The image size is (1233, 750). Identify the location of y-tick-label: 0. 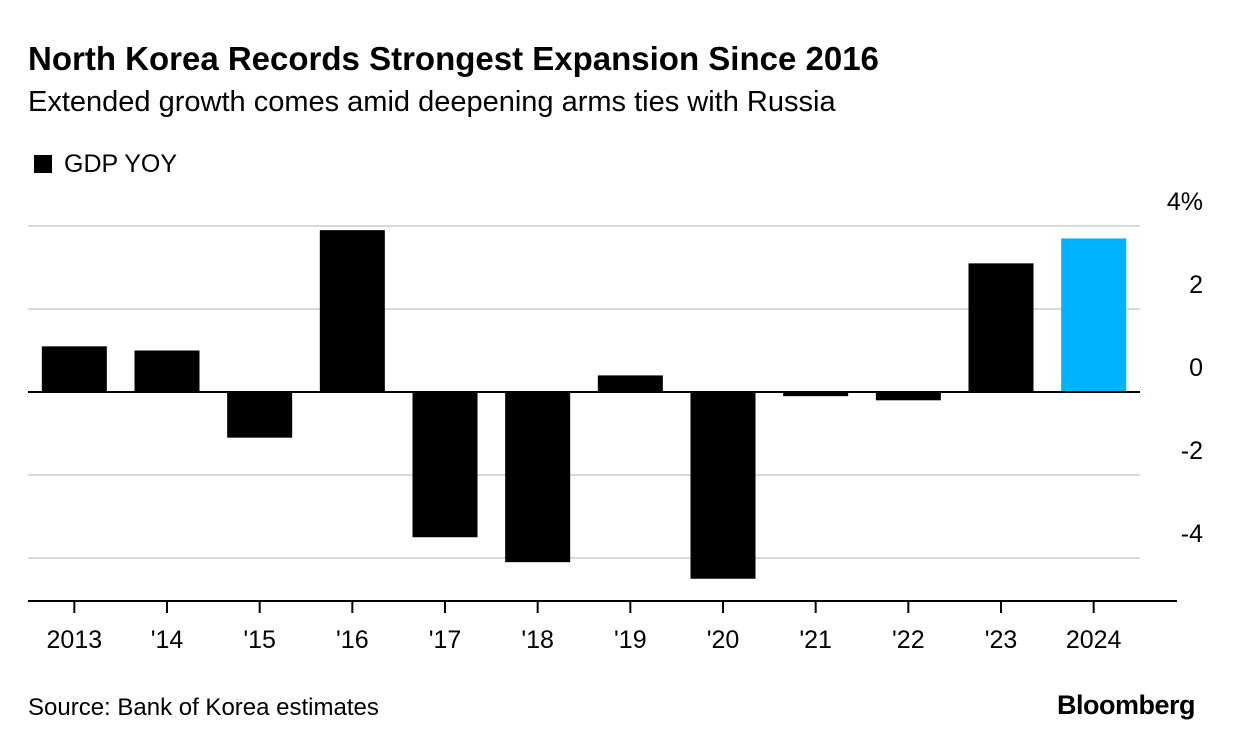
(1196, 368).